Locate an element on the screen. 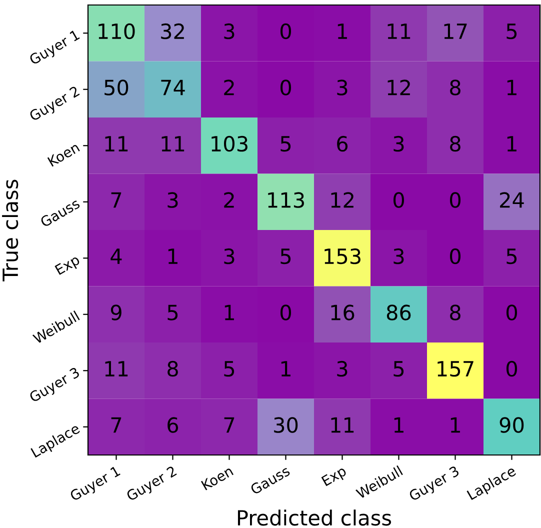 The height and width of the screenshot is (528, 541). data-label: 103 is located at coordinates (230, 144).